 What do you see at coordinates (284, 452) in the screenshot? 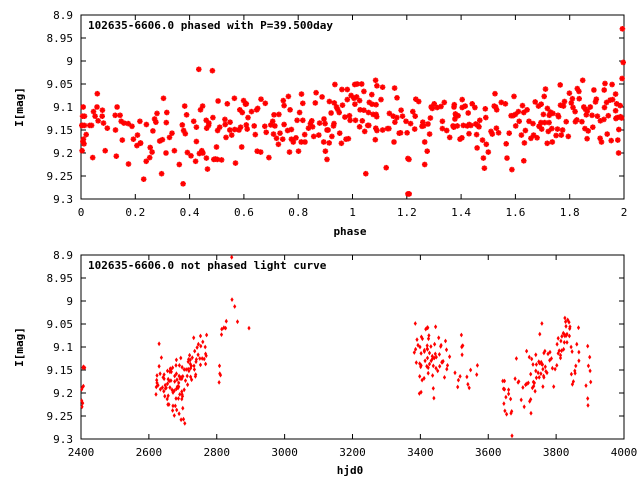
I see `x-tick-label: 3000` at bounding box center [284, 452].